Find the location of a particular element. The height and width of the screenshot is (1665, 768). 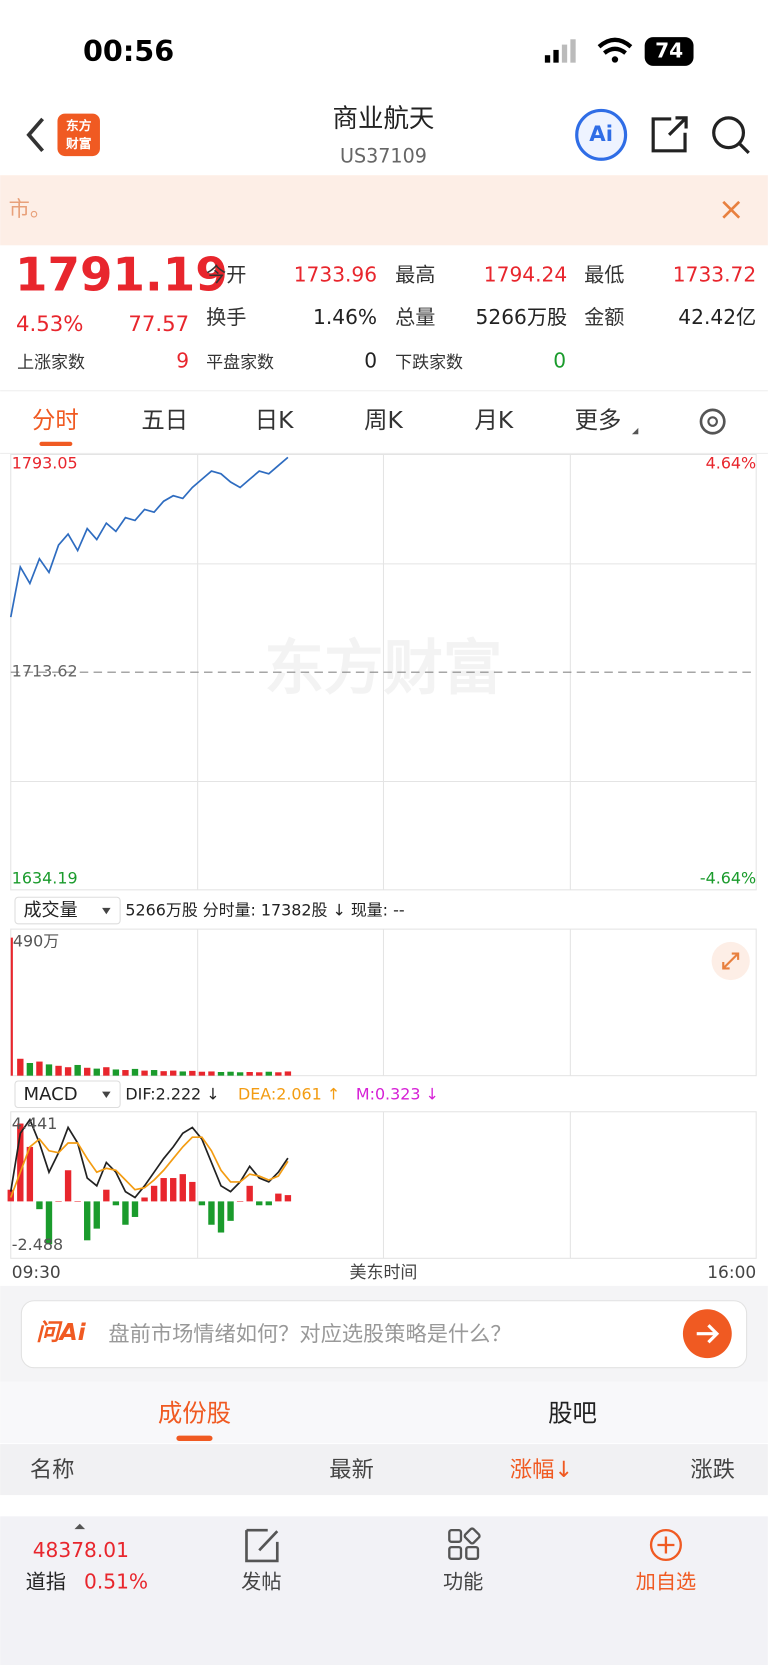

macd-selector-label: MACD is located at coordinates (50, 1094).